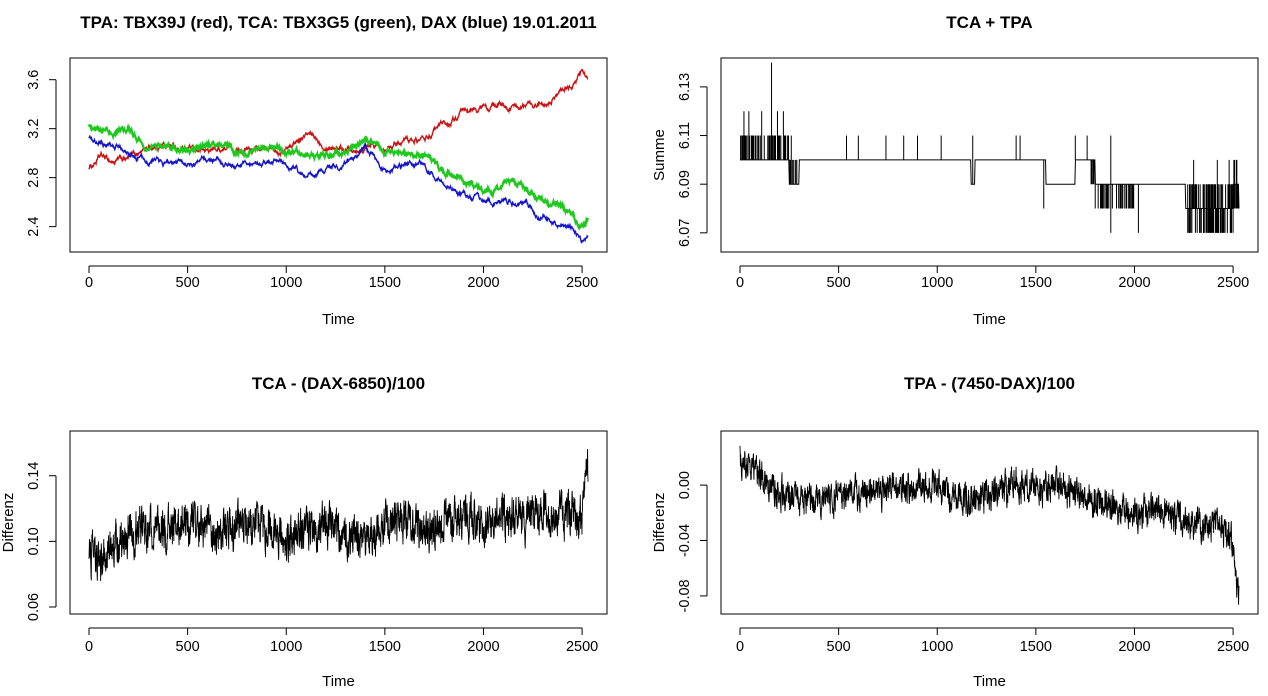 The width and height of the screenshot is (1268, 696). I want to click on y-tick-label: 2.4, so click(34, 227).